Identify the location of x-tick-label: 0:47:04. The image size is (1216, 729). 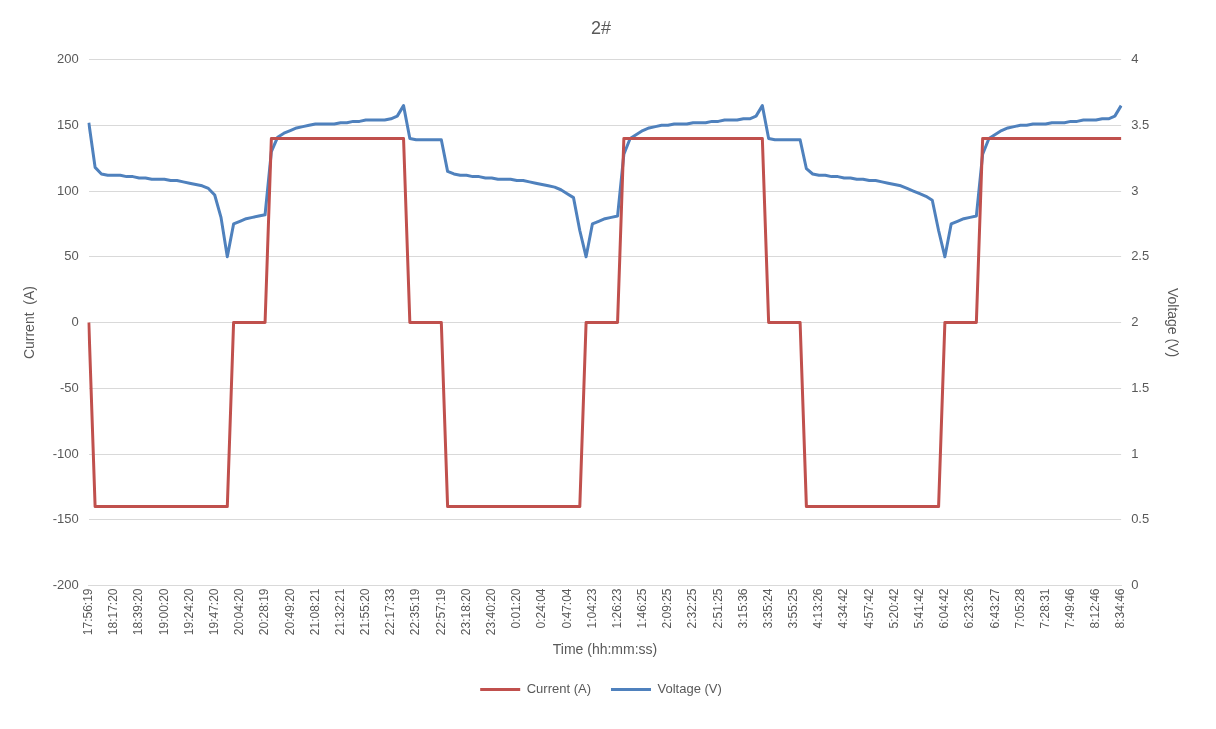
(566, 608).